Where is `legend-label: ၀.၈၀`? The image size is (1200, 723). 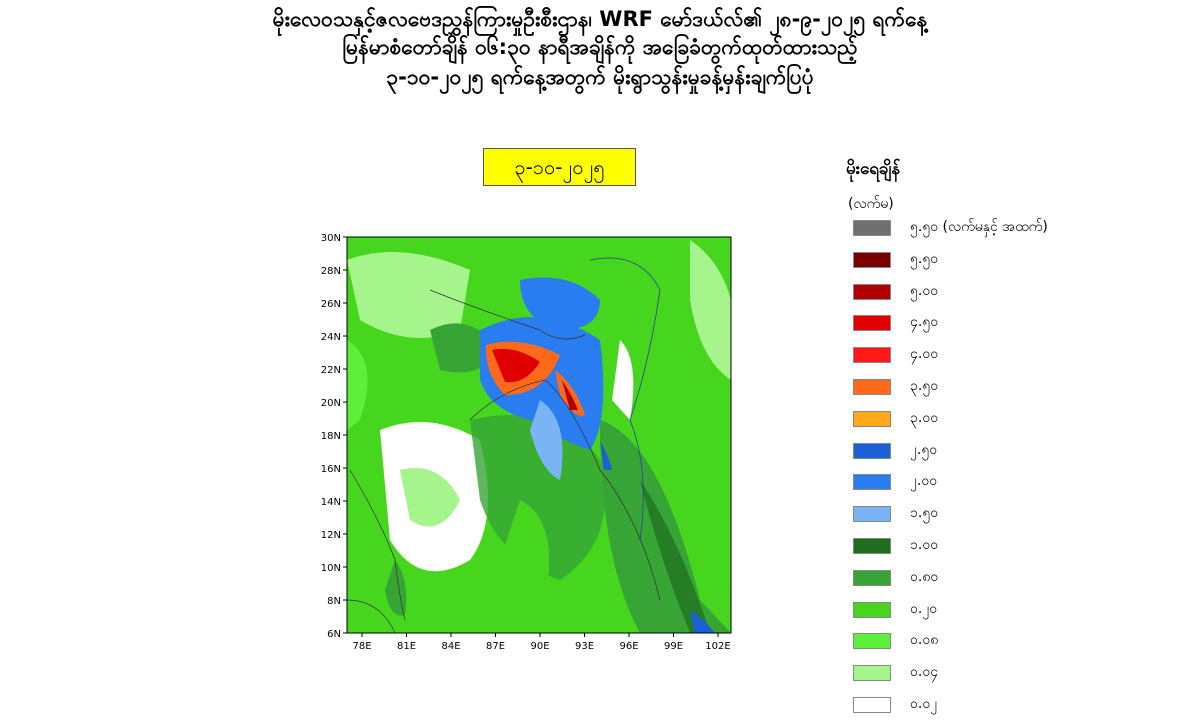 legend-label: ၀.၈၀ is located at coordinates (924, 576).